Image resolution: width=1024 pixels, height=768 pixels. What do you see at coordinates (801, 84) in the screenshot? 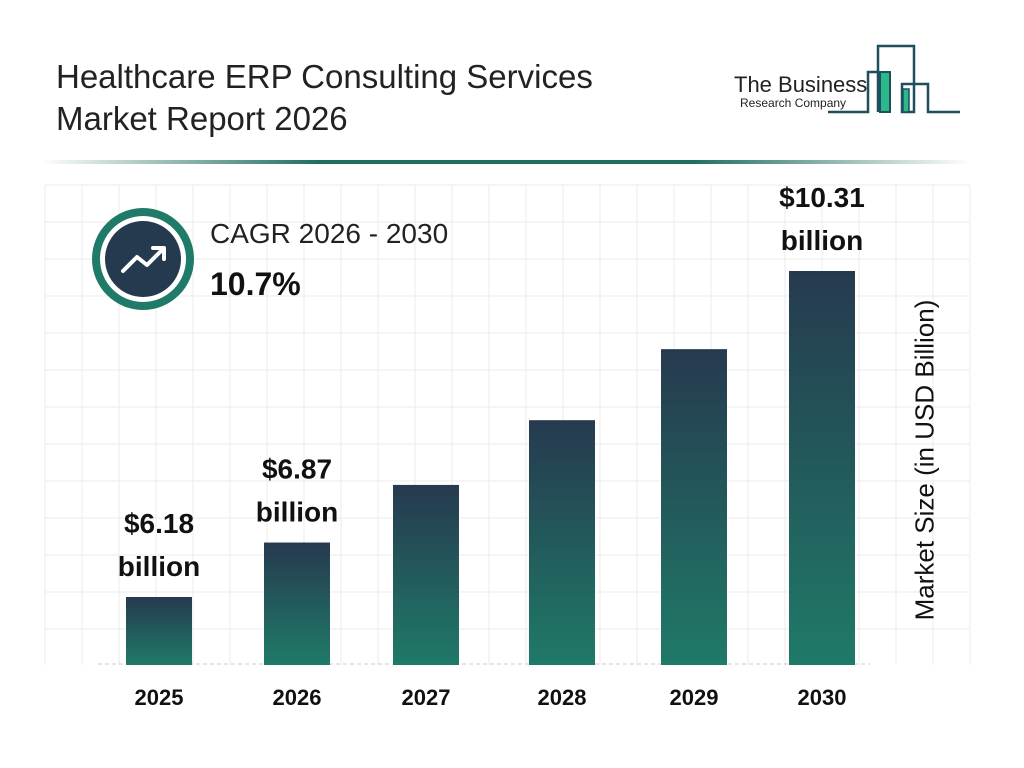
I see `logo-text-main: The Business` at bounding box center [801, 84].